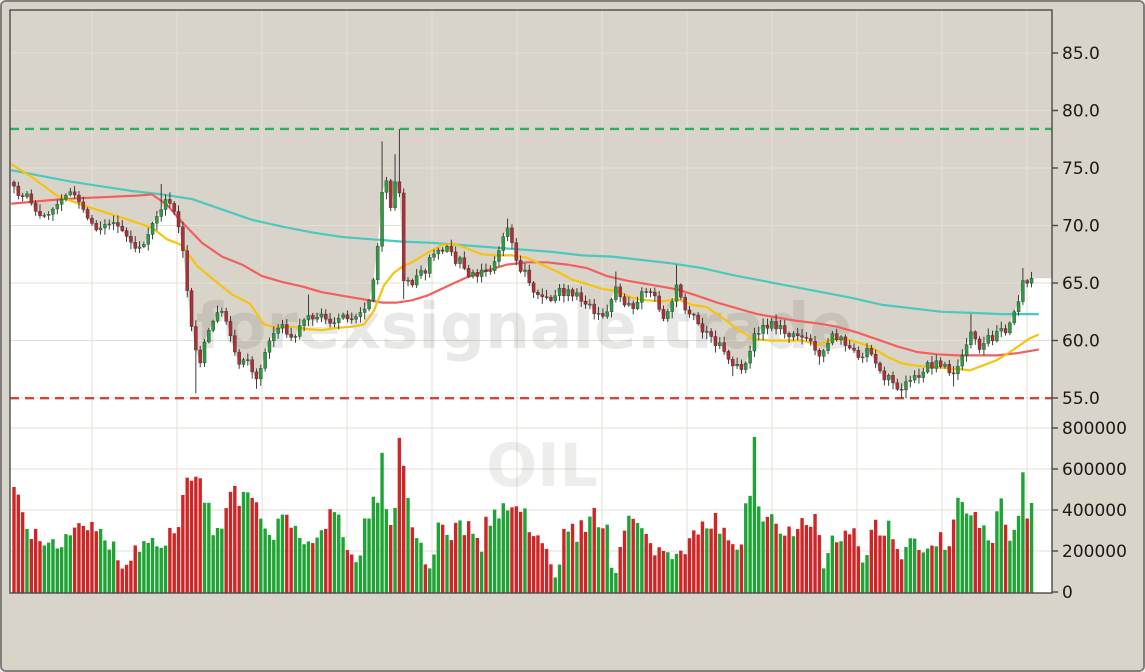 Image resolution: width=1145 pixels, height=672 pixels. What do you see at coordinates (1081, 342) in the screenshot?
I see `y-axis-label: 60.0` at bounding box center [1081, 342].